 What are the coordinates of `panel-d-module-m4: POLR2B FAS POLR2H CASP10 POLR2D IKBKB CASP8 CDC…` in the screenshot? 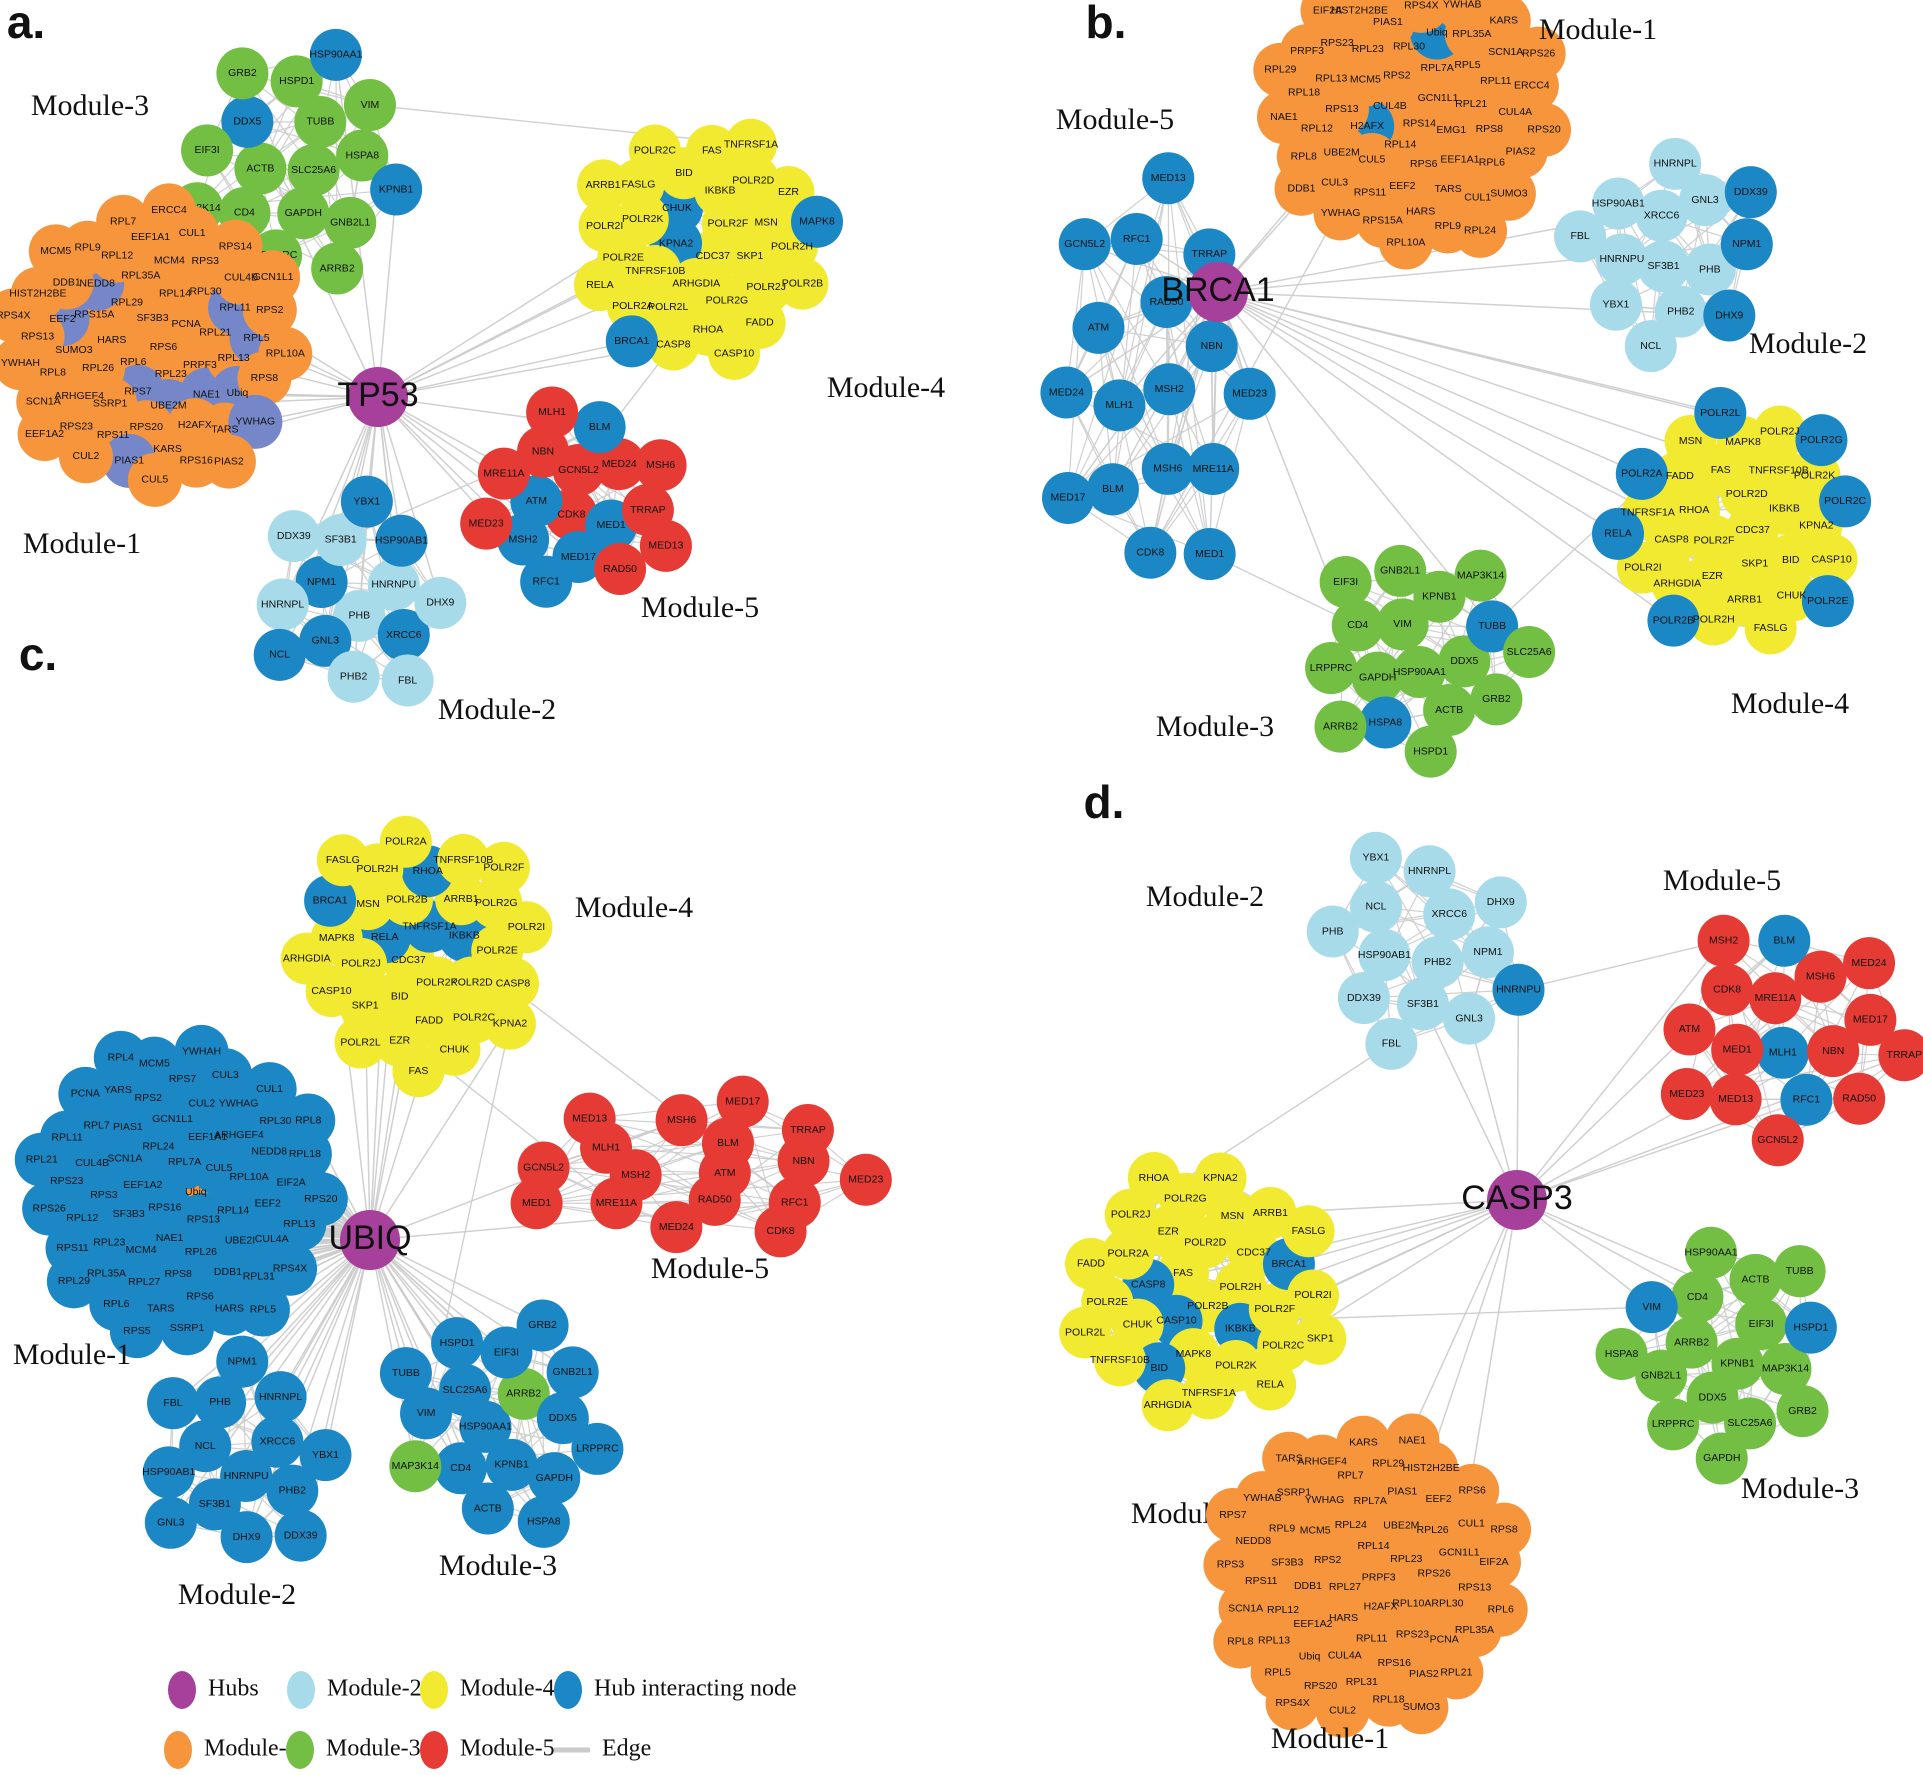 It's located at (1203, 1291).